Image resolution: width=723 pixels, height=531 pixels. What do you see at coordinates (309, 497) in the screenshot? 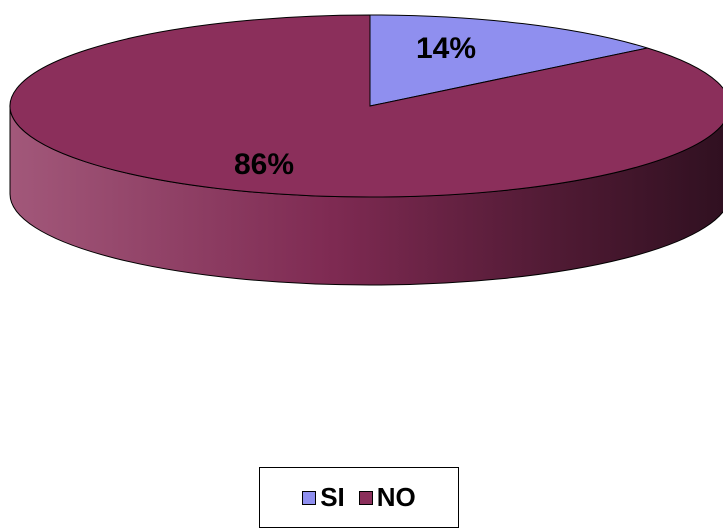
I see `legend-swatch-si` at bounding box center [309, 497].